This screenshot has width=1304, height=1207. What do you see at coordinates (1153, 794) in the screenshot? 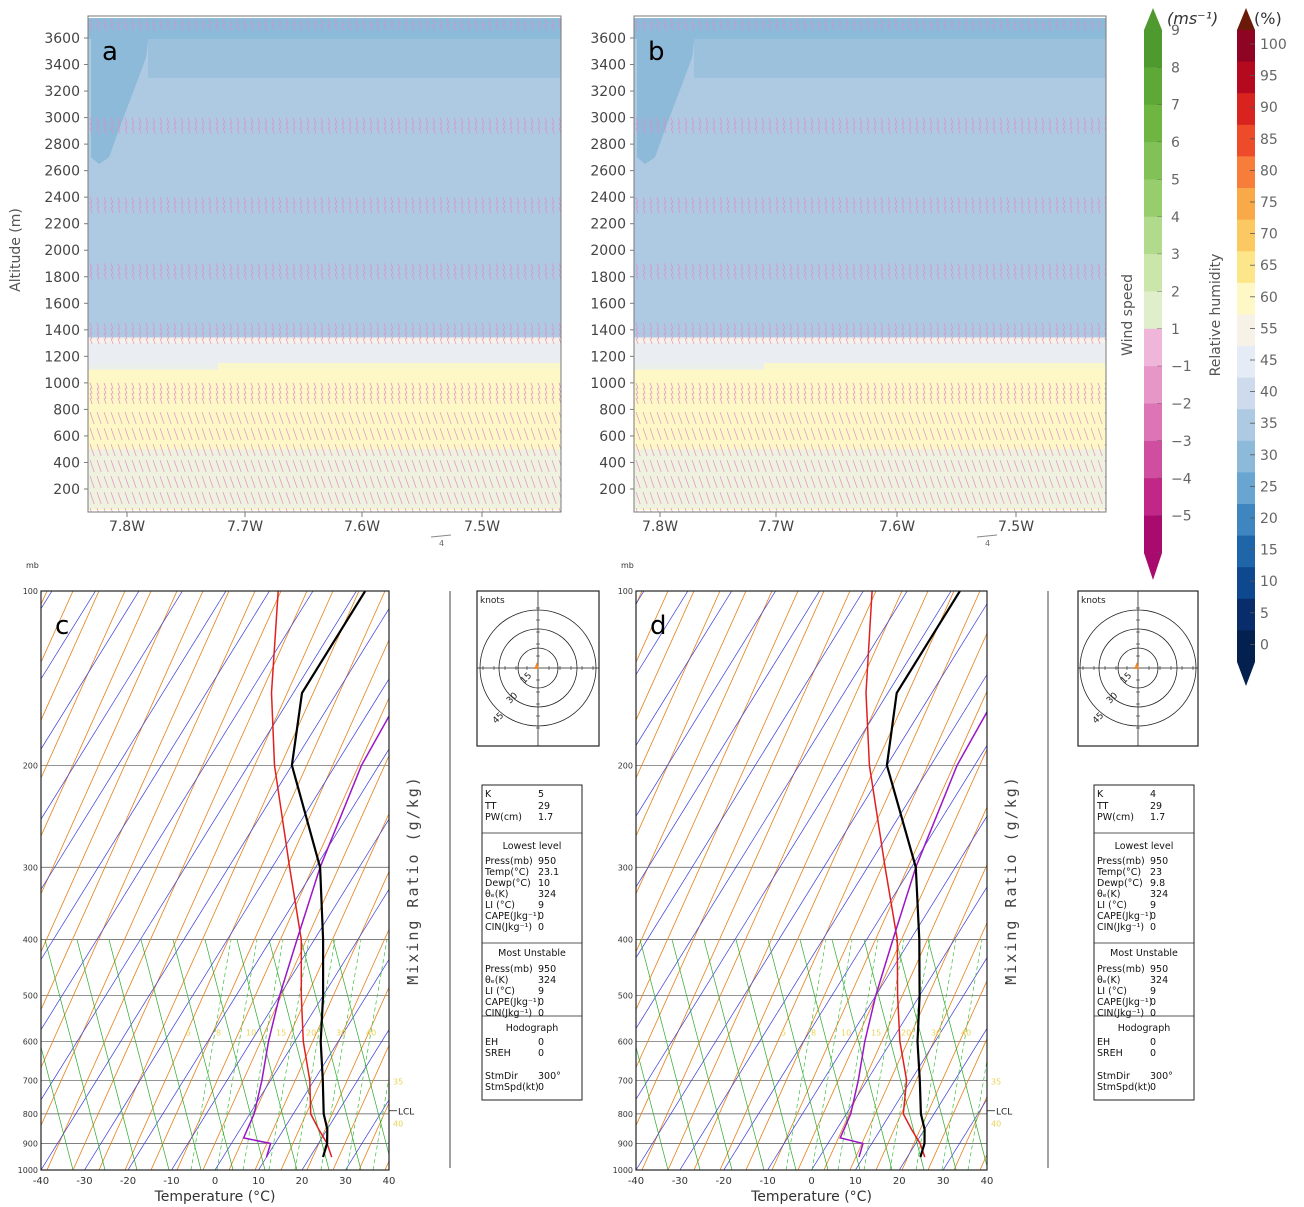
I see `table-value: 4` at bounding box center [1153, 794].